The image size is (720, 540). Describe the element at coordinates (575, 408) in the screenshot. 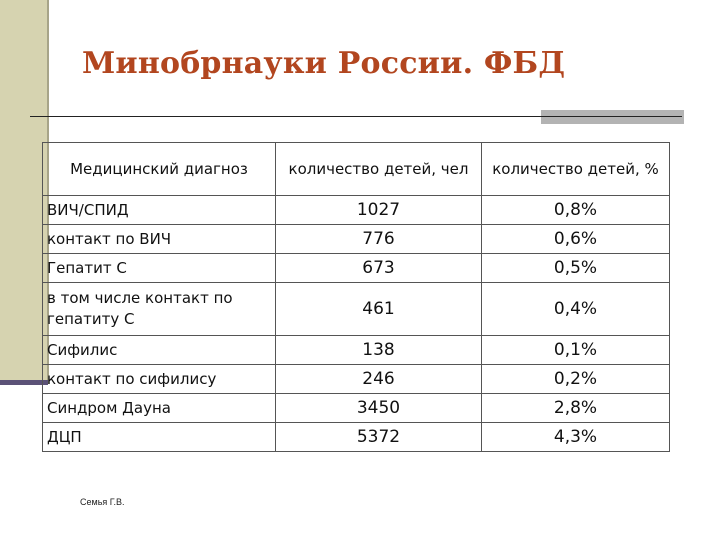

I see `percent-cell: 2,8%` at that location.